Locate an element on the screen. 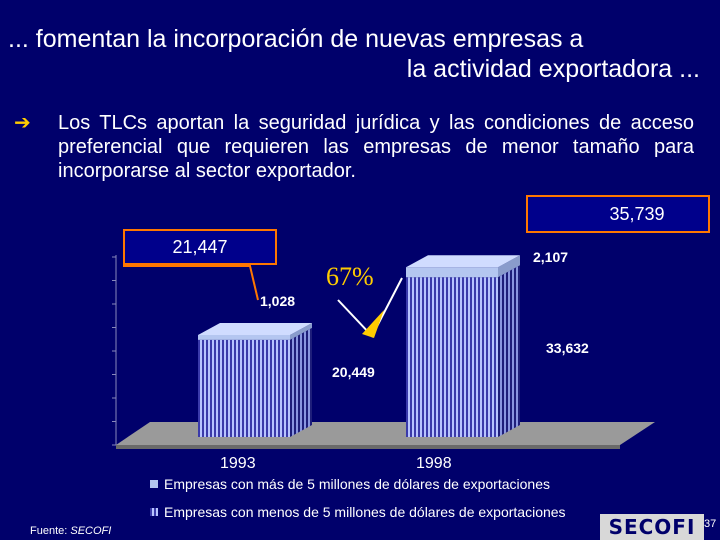  callout-leader-1993 is located at coordinates (191, 282).